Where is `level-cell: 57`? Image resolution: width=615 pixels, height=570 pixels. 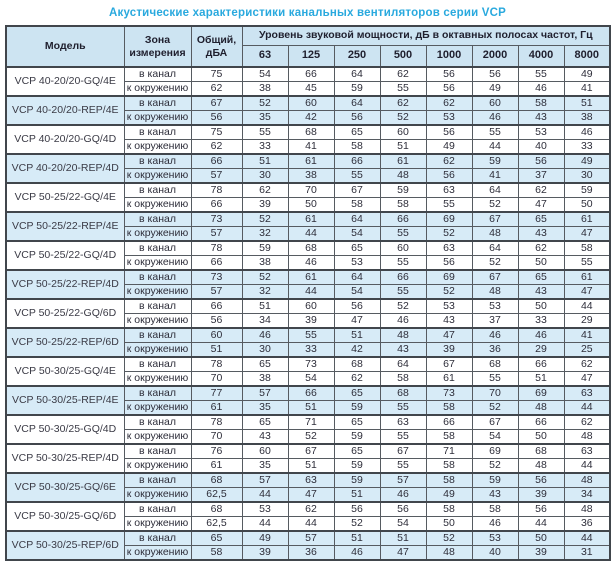 level-cell: 57 is located at coordinates (403, 480).